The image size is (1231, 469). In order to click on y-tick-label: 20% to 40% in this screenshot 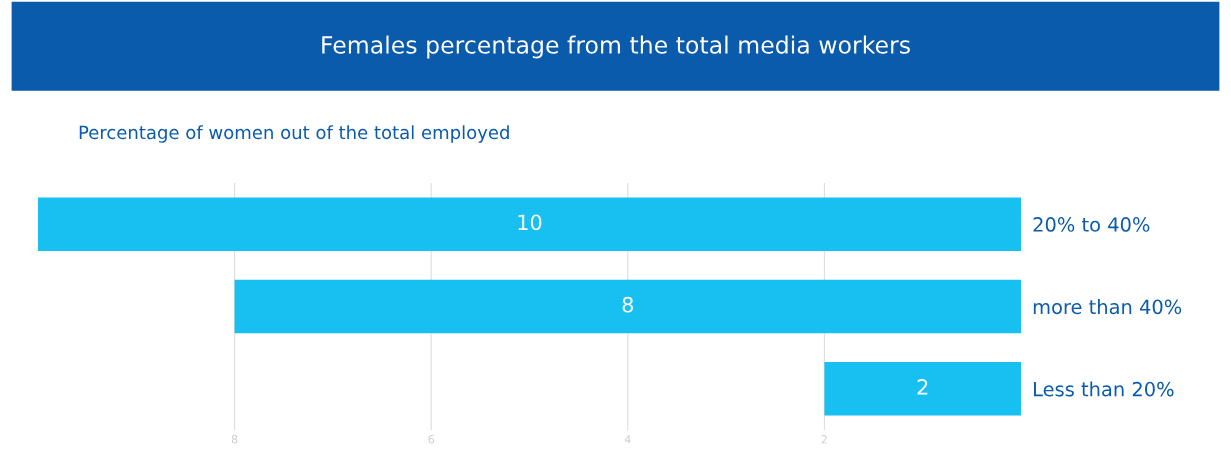, I will do `click(1091, 224)`.